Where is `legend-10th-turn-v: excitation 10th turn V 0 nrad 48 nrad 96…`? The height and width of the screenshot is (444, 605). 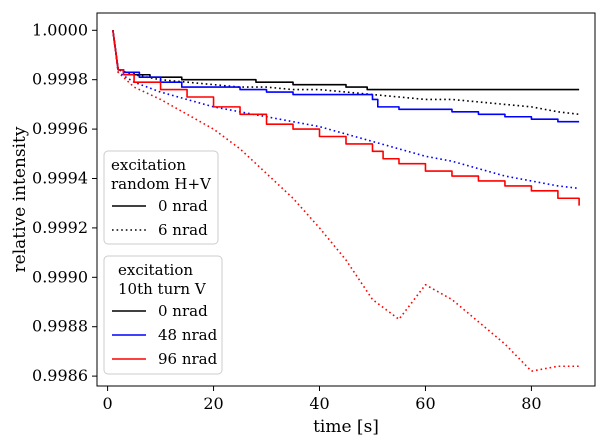
legend-10th-turn-v: excitation 10th turn V 0 nrad 48 nrad 96… is located at coordinates (163, 315).